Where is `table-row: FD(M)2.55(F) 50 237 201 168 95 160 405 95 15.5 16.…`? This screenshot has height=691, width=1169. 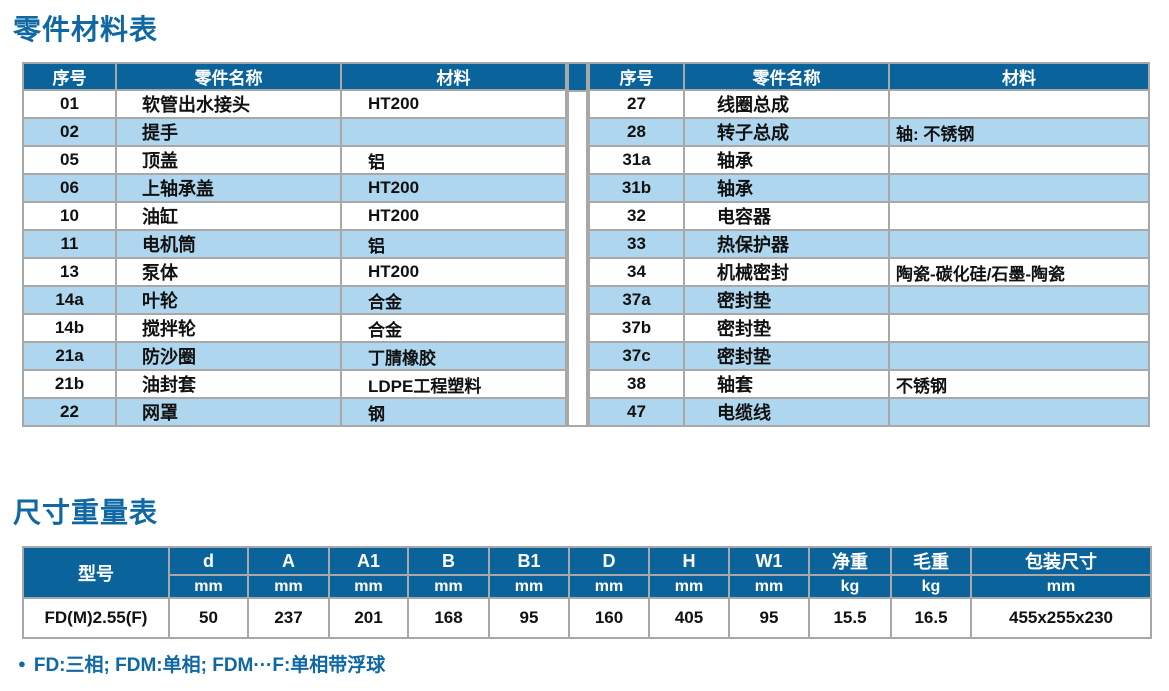
table-row: FD(M)2.55(F) 50 237 201 168 95 160 405 95 15.5 16.… is located at coordinates (587, 618).